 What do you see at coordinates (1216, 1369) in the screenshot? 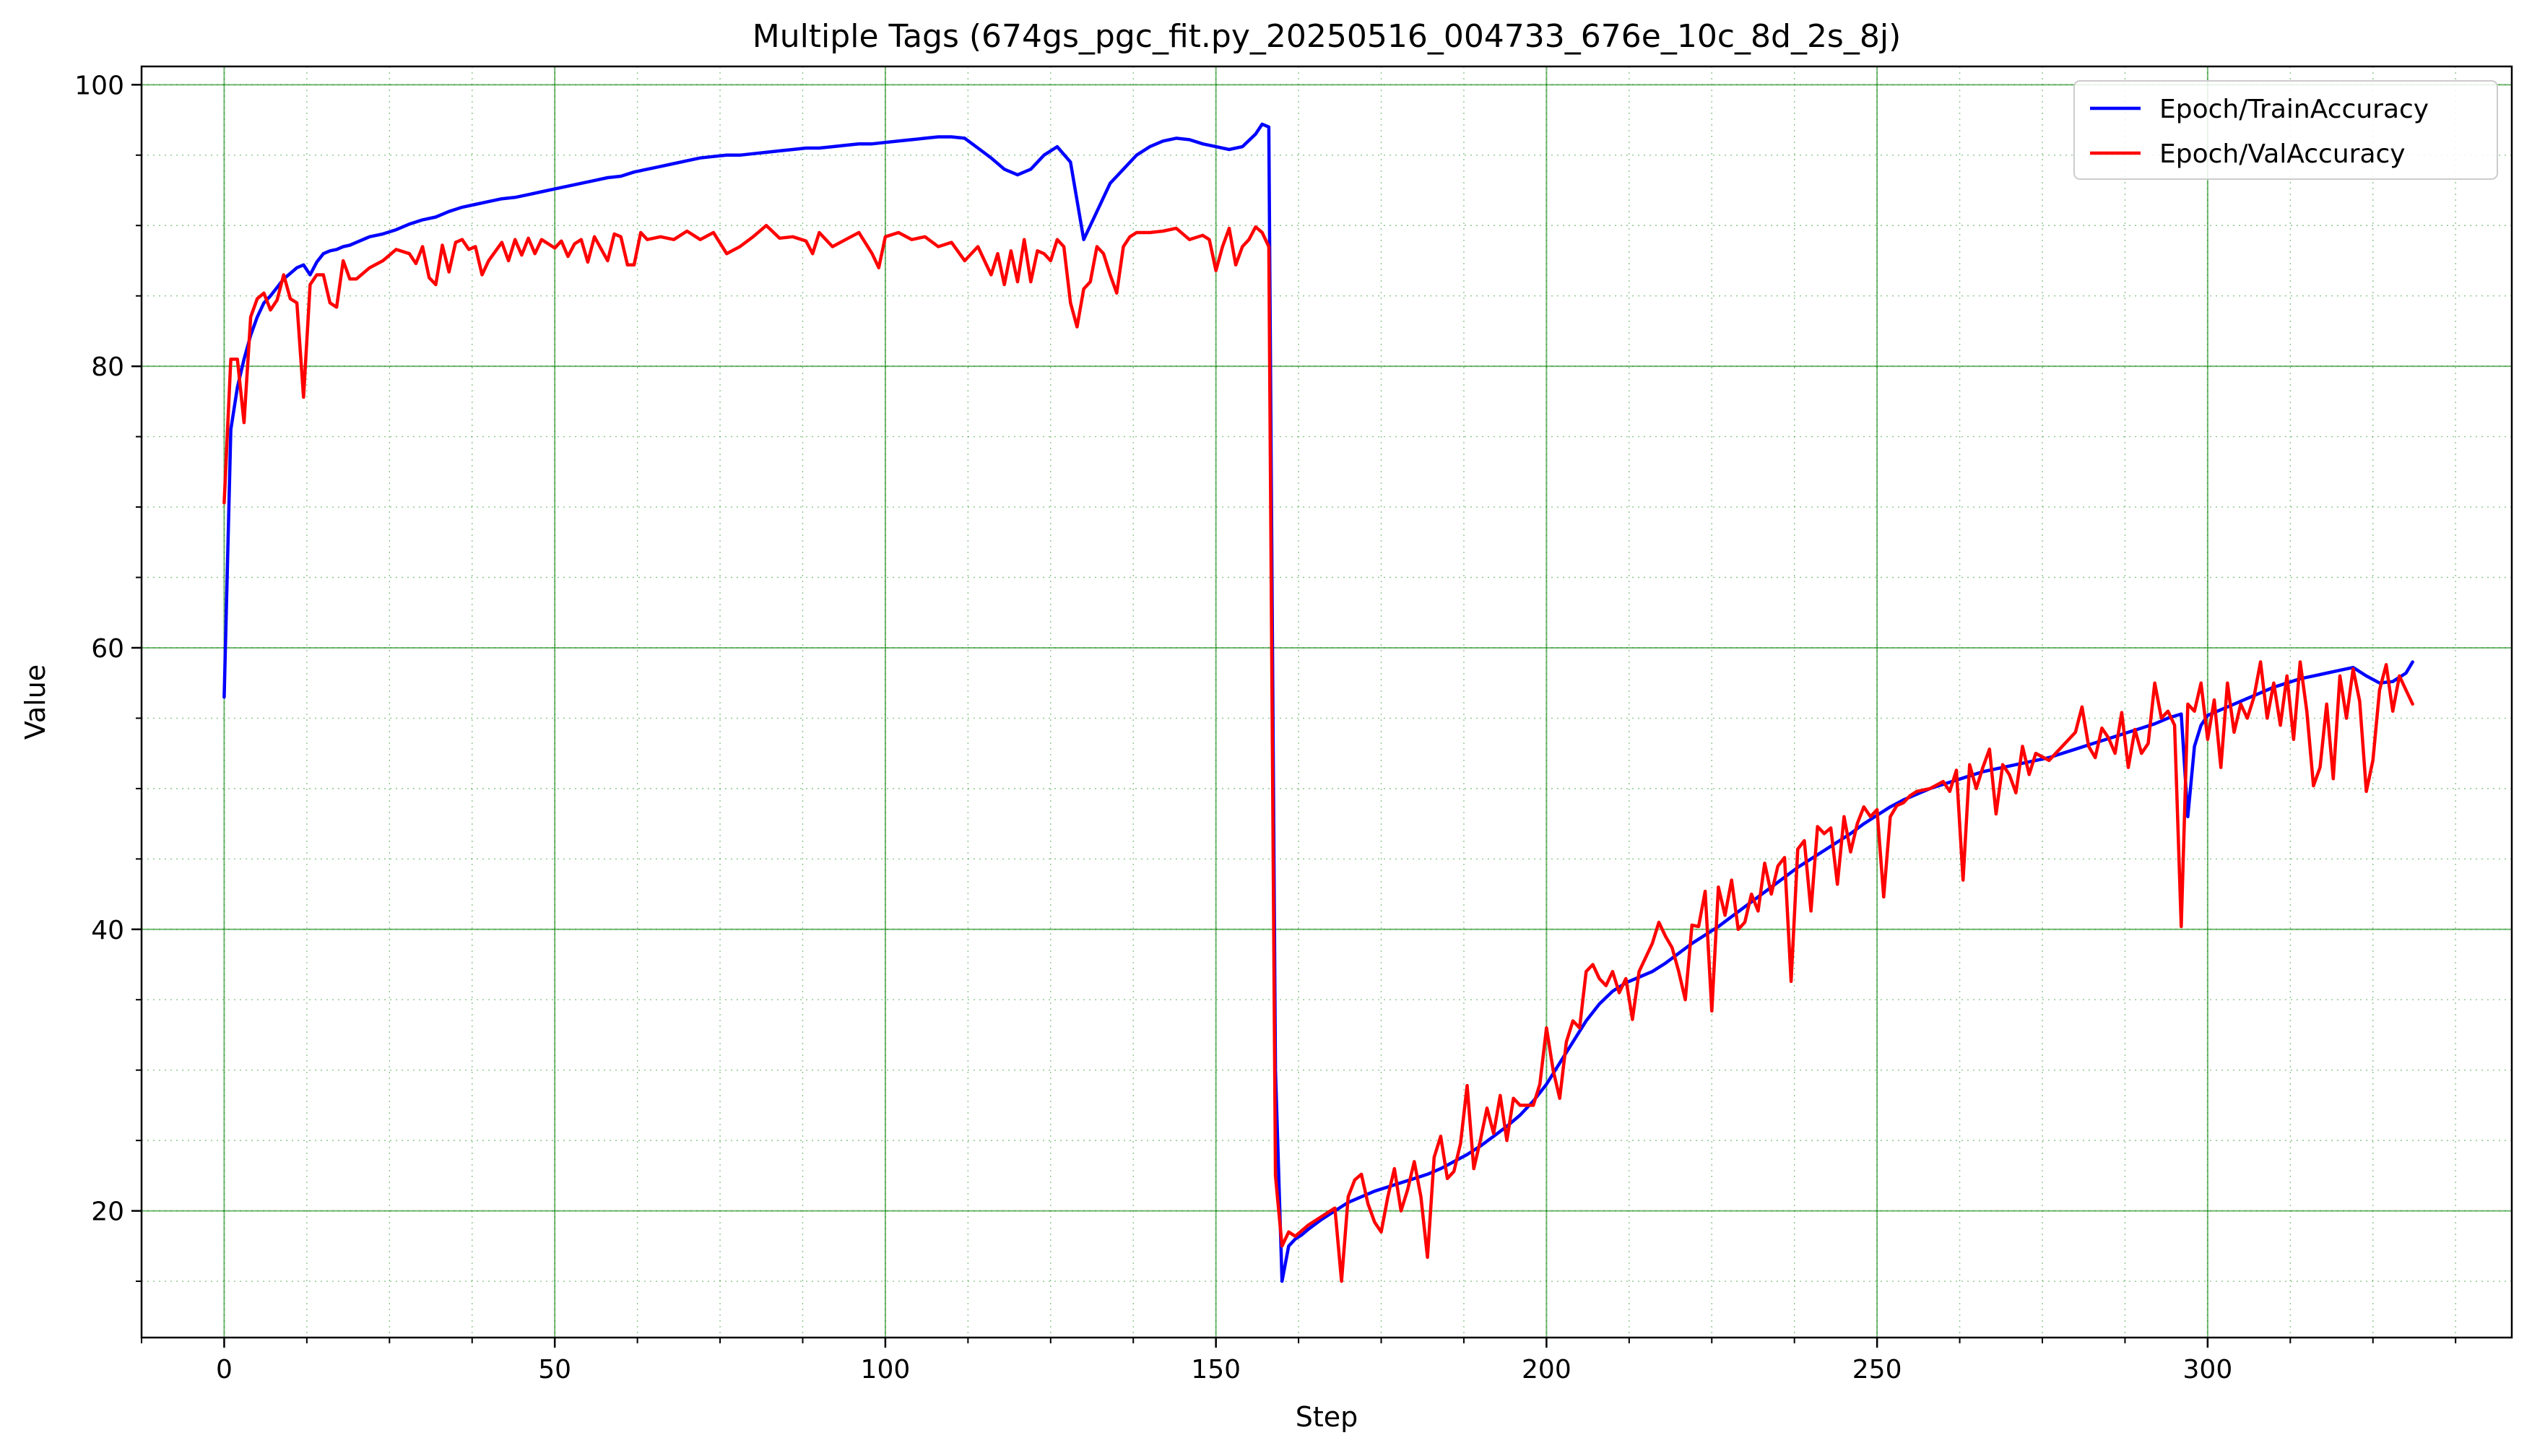
I see `x-tick-label: 150` at bounding box center [1216, 1369].